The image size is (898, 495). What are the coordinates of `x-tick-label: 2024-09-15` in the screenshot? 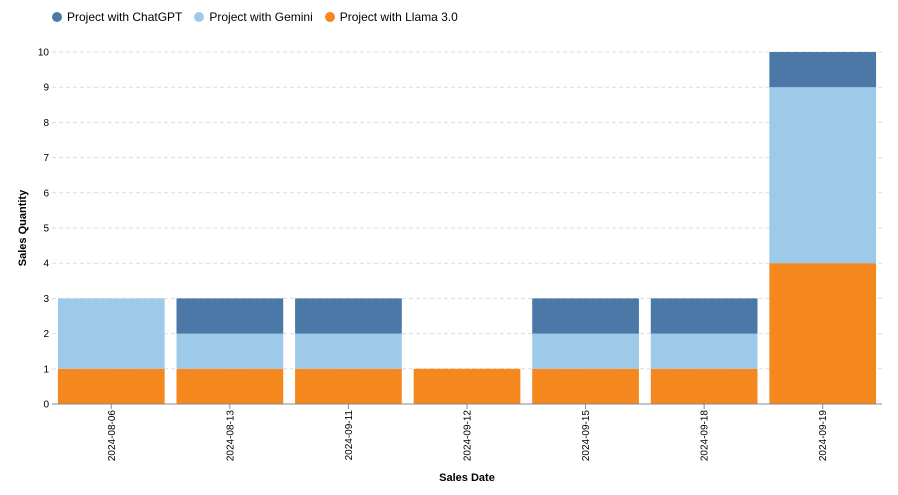 It's located at (586, 436).